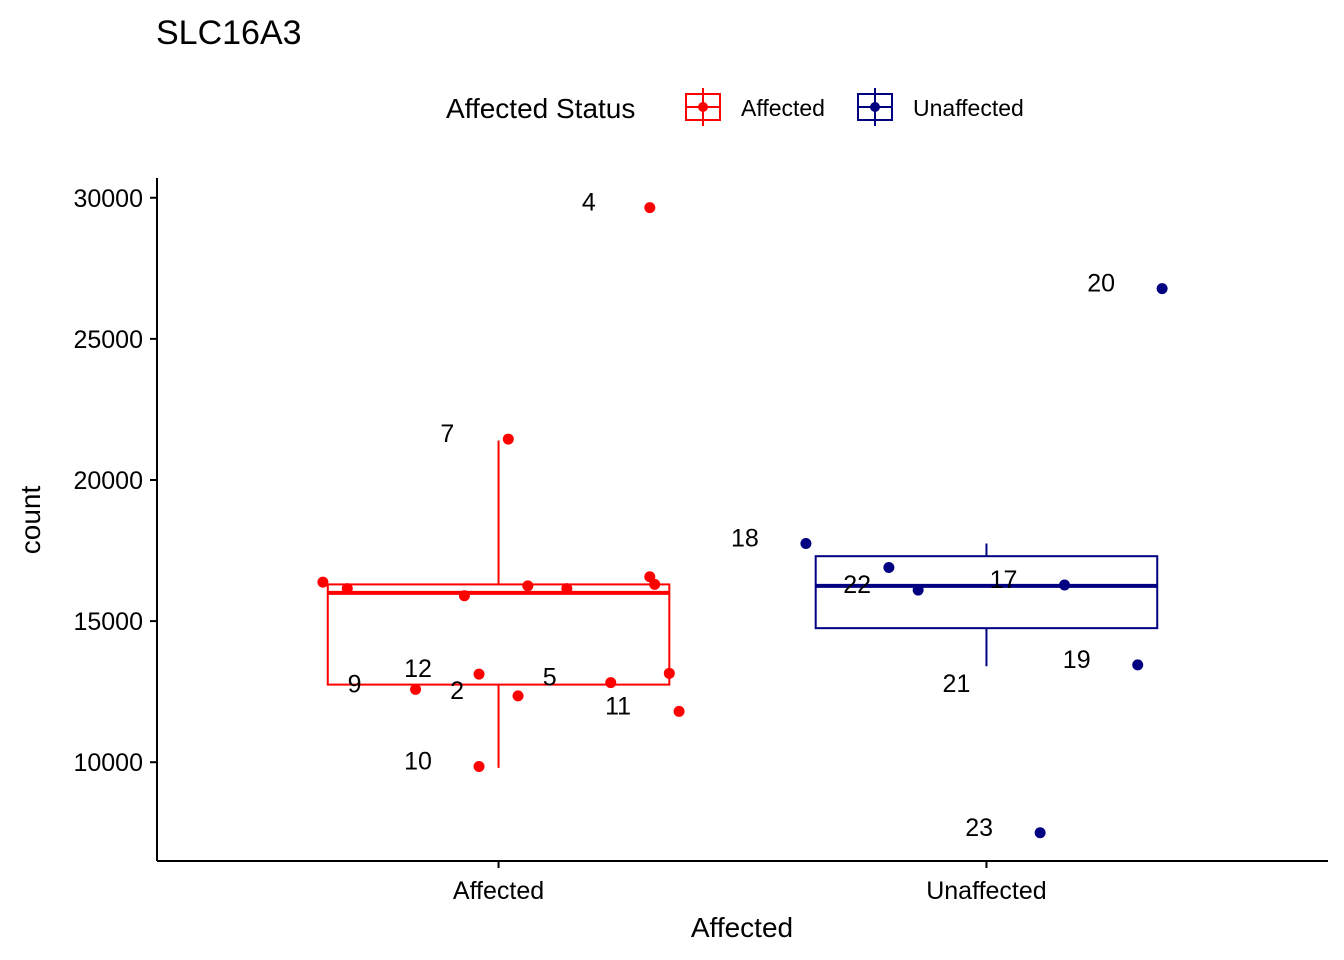  What do you see at coordinates (857, 585) in the screenshot?
I see `point-label: 22` at bounding box center [857, 585].